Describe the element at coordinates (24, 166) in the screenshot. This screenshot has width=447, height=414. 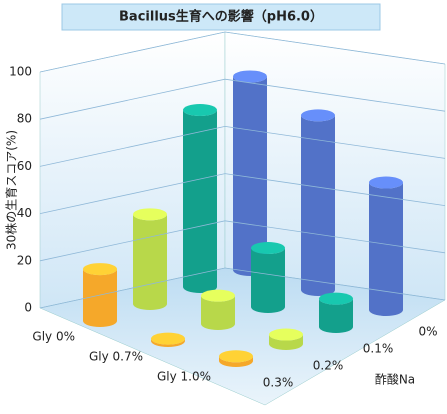
I see `y-tick-label: 60` at that location.